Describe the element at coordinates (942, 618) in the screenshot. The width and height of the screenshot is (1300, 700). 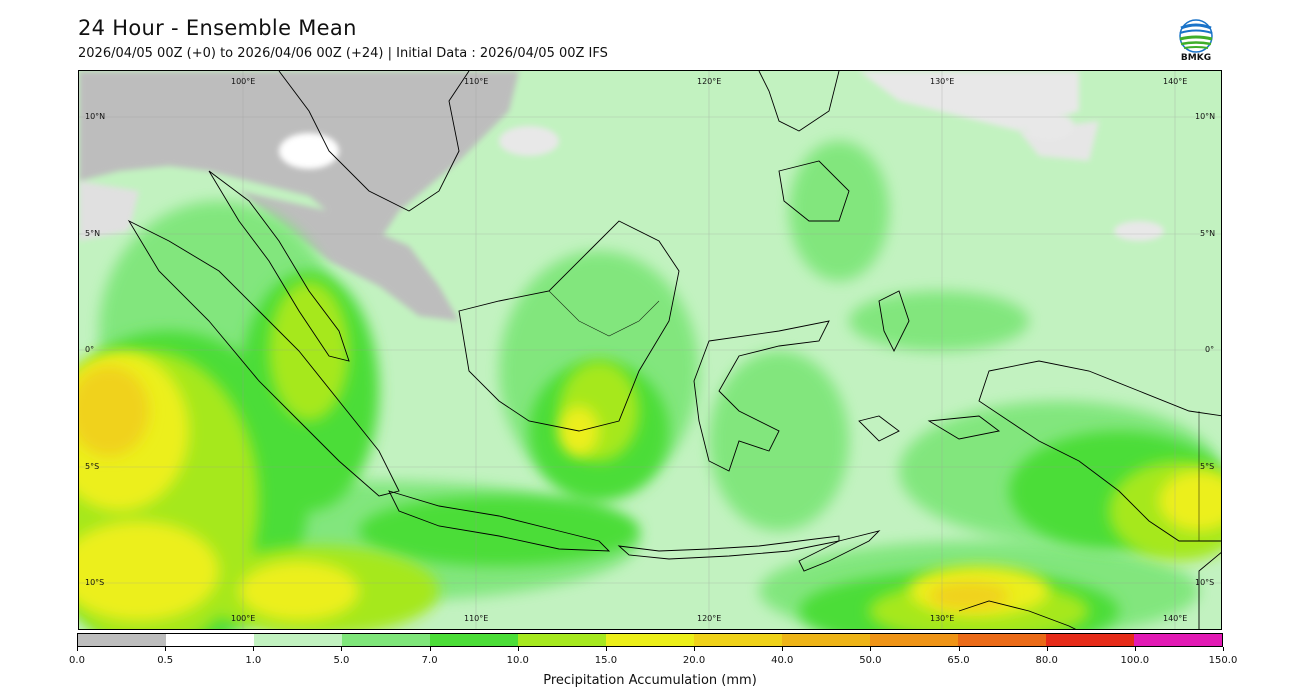
I see `lon-label-bottom: 130°E` at that location.